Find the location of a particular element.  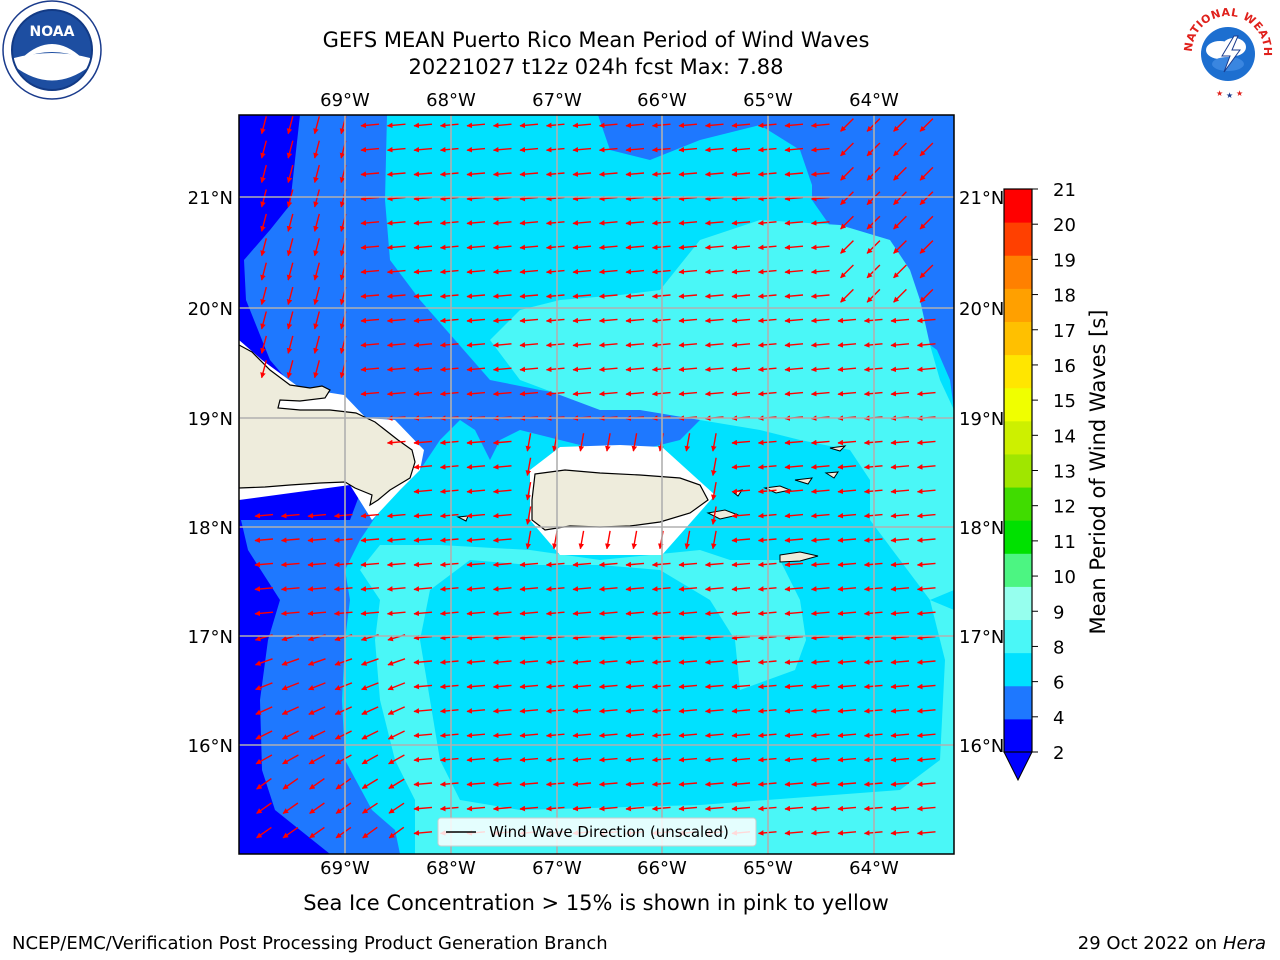

lat-tick-right: 20°N is located at coordinates (981, 309).